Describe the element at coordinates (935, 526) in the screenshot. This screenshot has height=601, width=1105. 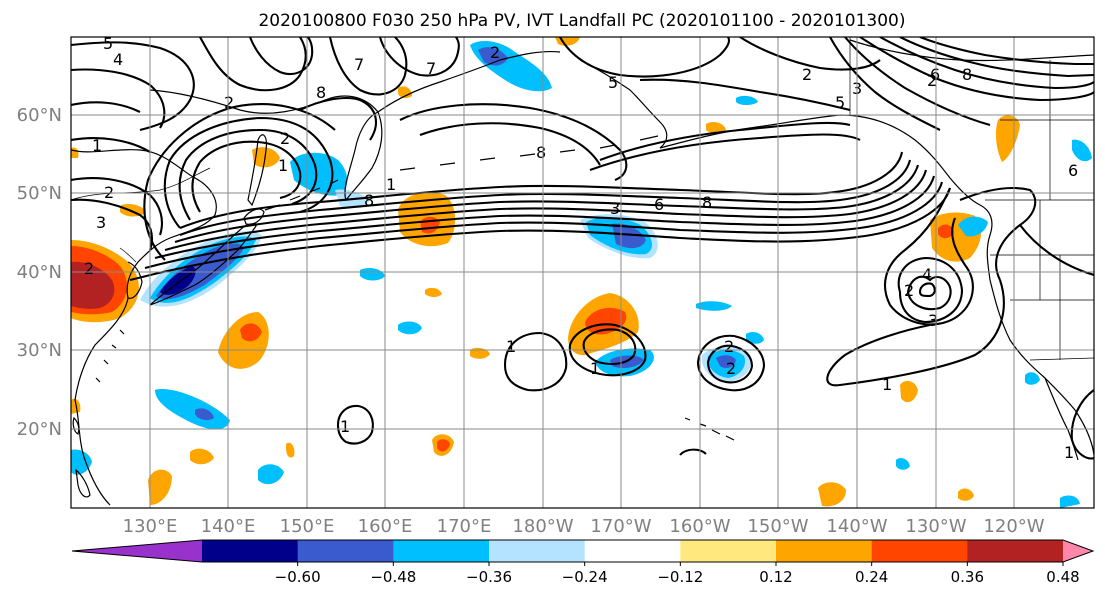
I see `lon-label-130w: 130°W` at that location.